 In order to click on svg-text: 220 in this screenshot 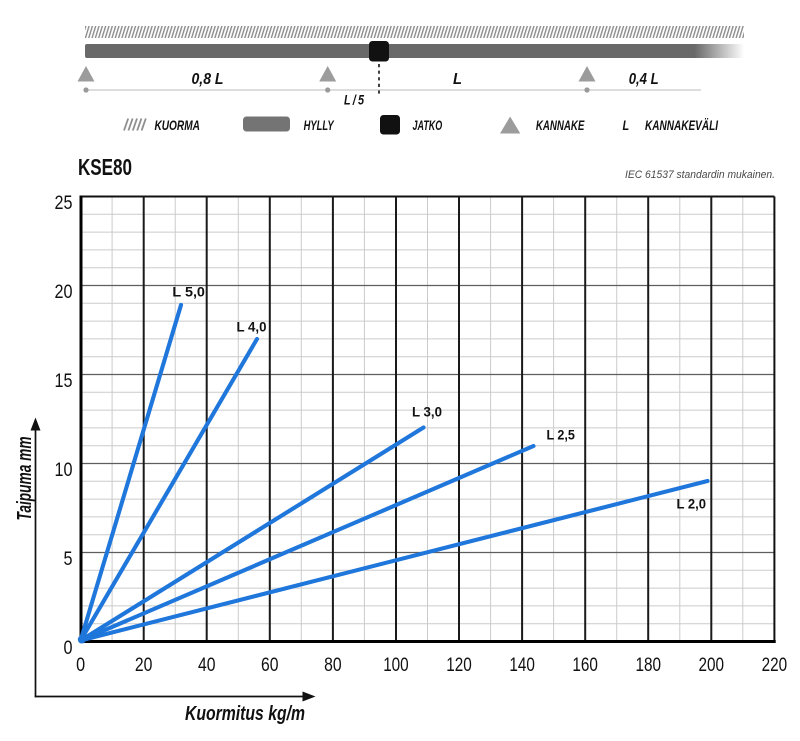, I will do `click(775, 665)`.